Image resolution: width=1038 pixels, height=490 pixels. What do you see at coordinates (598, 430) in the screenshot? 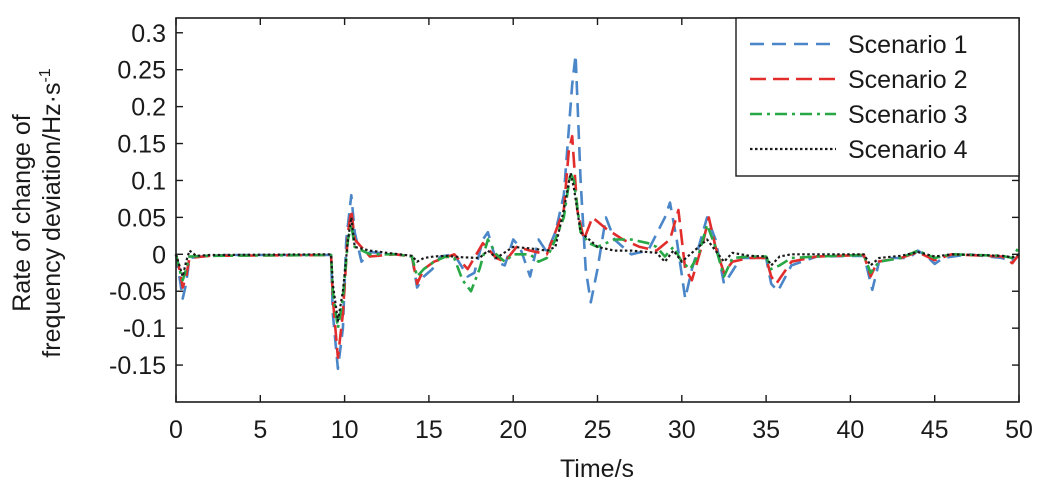
I see `x-tick-label: 25` at bounding box center [598, 430].